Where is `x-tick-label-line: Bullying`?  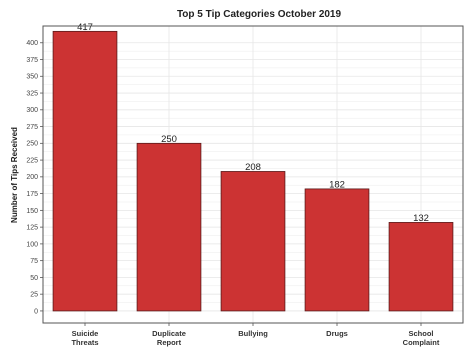
x-tick-label-line: Bullying is located at coordinates (253, 333).